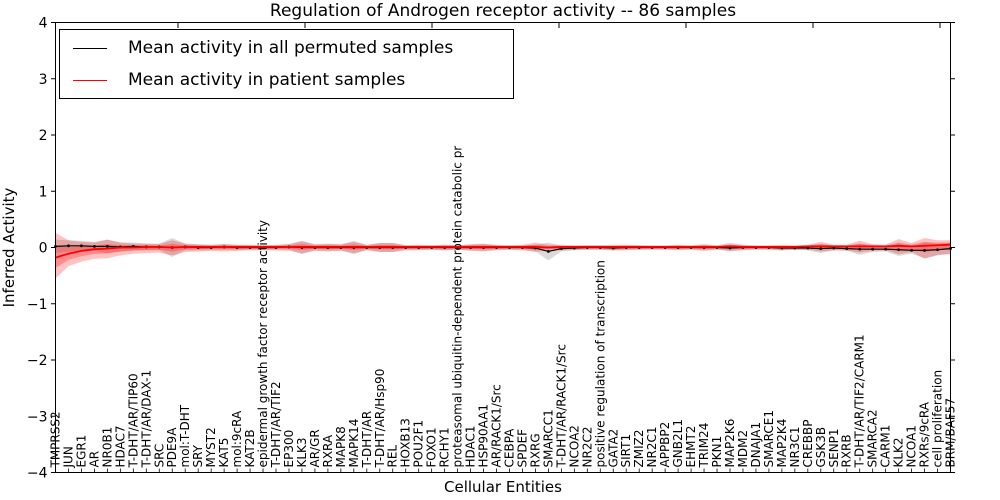 This screenshot has width=1000, height=500. What do you see at coordinates (302, 452) in the screenshot?
I see `x-tick-label: KLK3` at bounding box center [302, 452].